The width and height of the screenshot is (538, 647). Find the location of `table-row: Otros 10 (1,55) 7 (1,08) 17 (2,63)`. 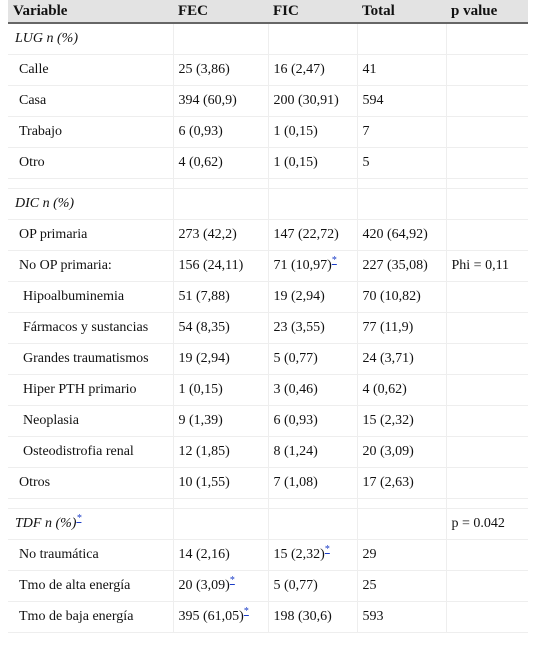

table-row: Otros 10 (1,55) 7 (1,08) 17 (2,63) is located at coordinates (268, 483).